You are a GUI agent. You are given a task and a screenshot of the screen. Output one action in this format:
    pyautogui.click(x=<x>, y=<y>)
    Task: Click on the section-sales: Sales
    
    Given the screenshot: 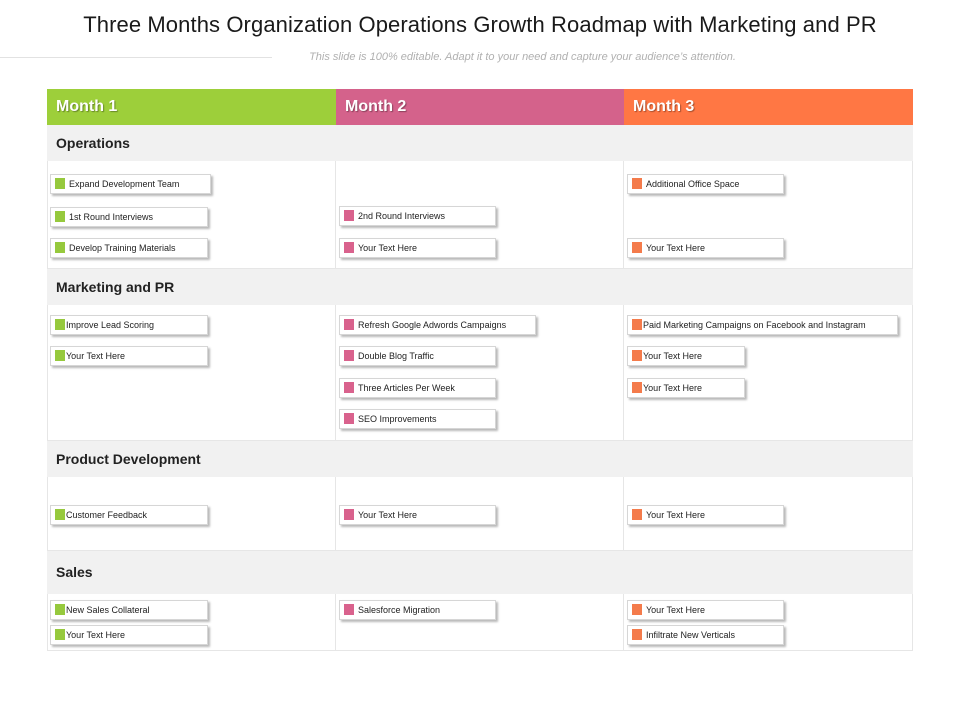 What is the action you would take?
    pyautogui.click(x=480, y=572)
    